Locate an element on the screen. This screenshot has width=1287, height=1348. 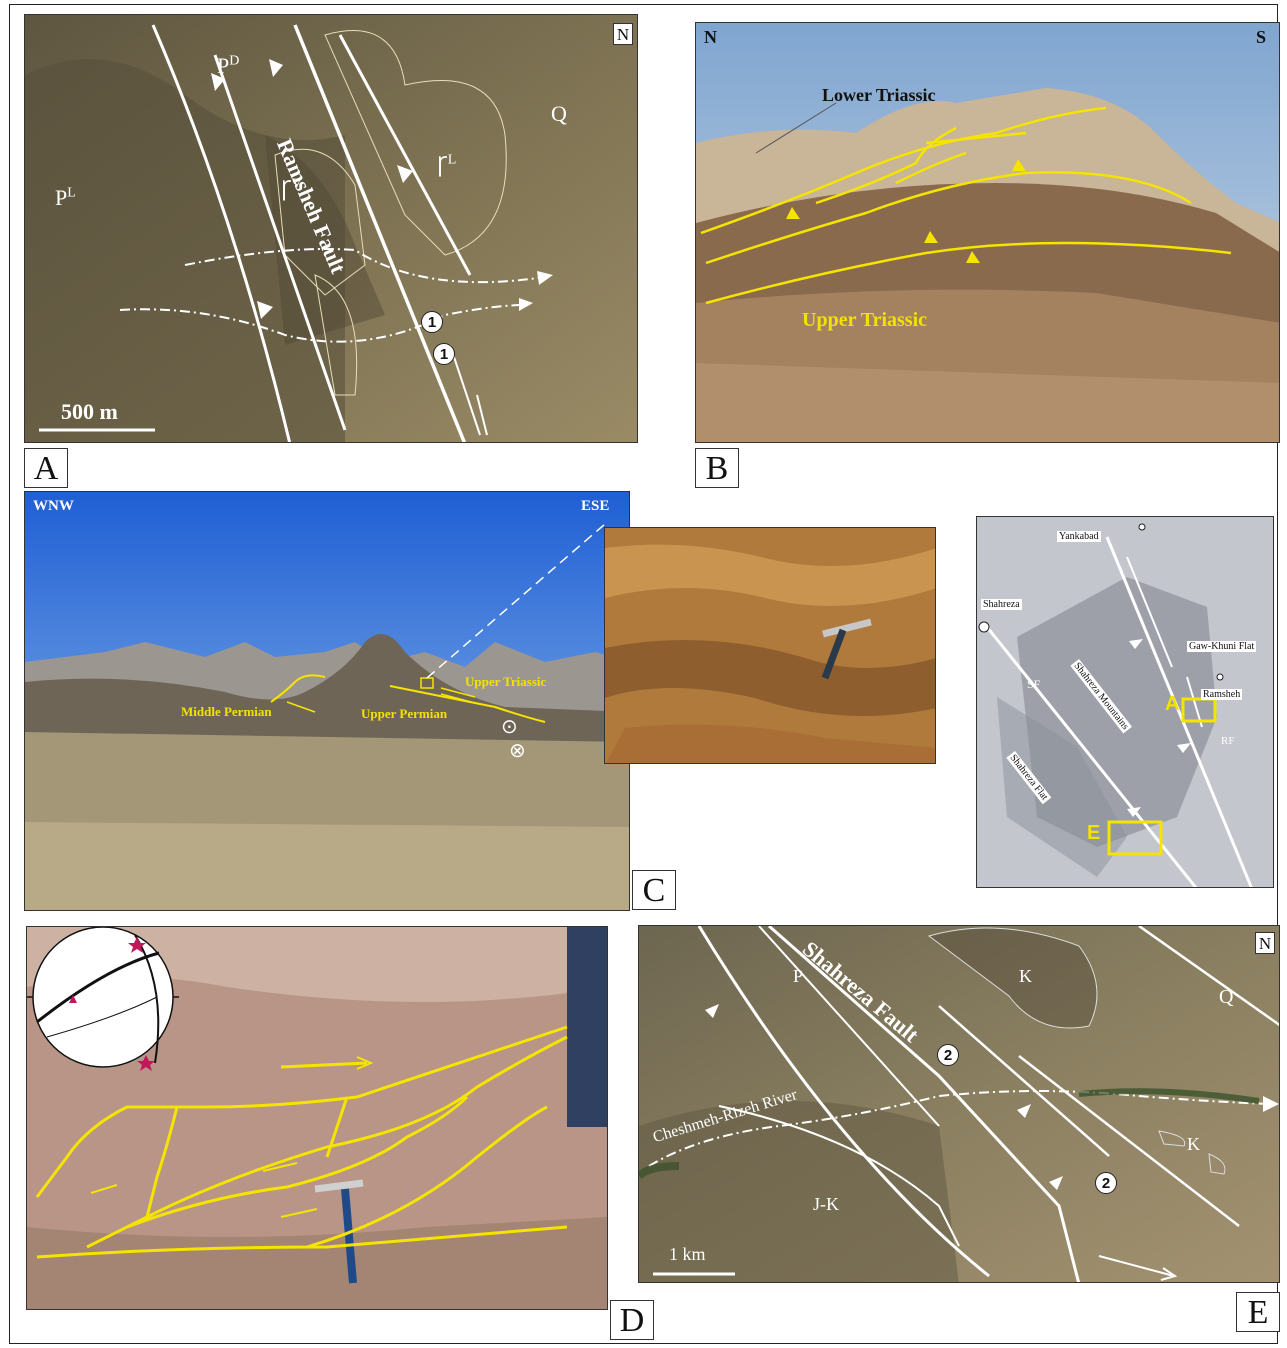
panel-e-marker-2b: 2 is located at coordinates (1106, 1183).